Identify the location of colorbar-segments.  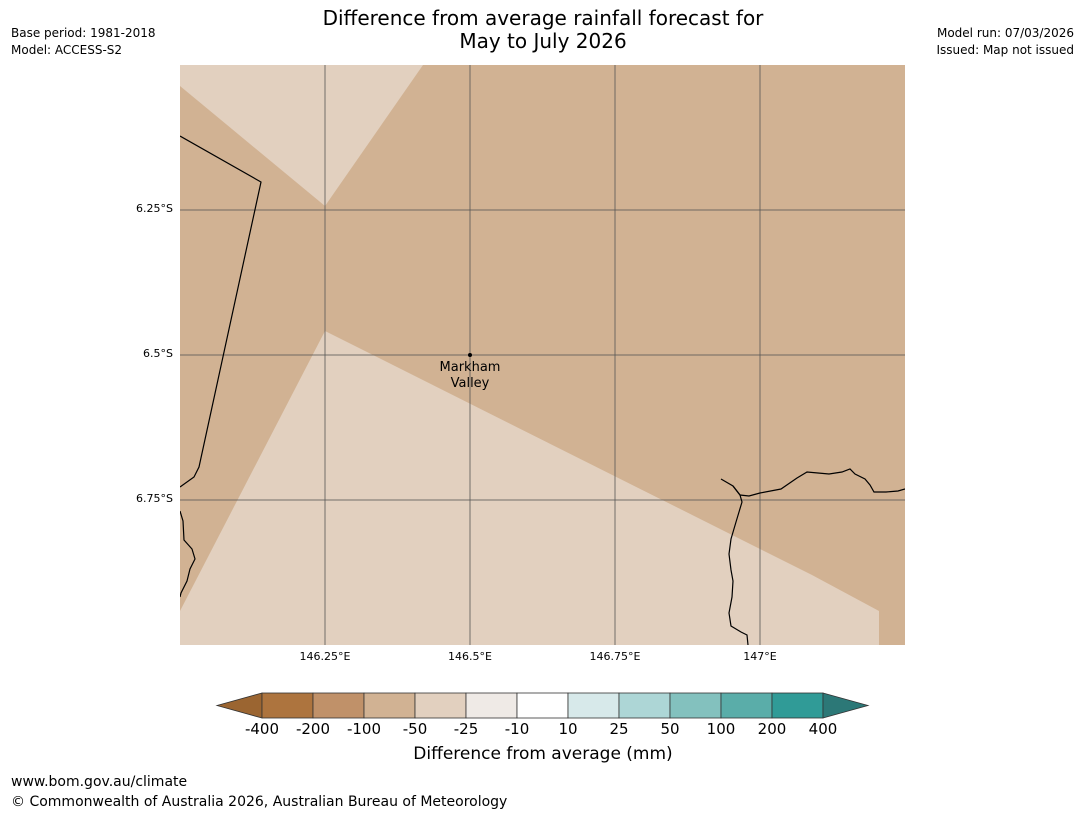
(542, 705).